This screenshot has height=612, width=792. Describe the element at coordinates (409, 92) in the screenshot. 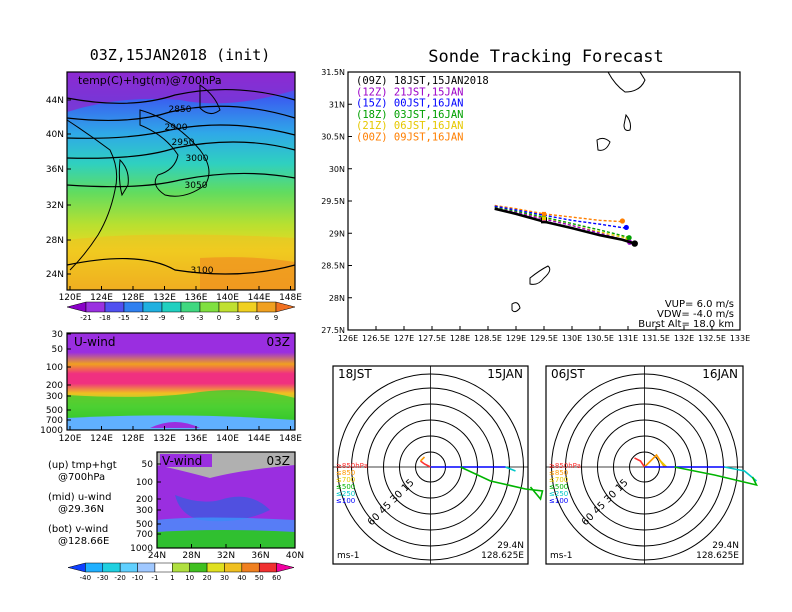

I see `track-legend-entry: (12Z) 21JST,15JAN` at that location.